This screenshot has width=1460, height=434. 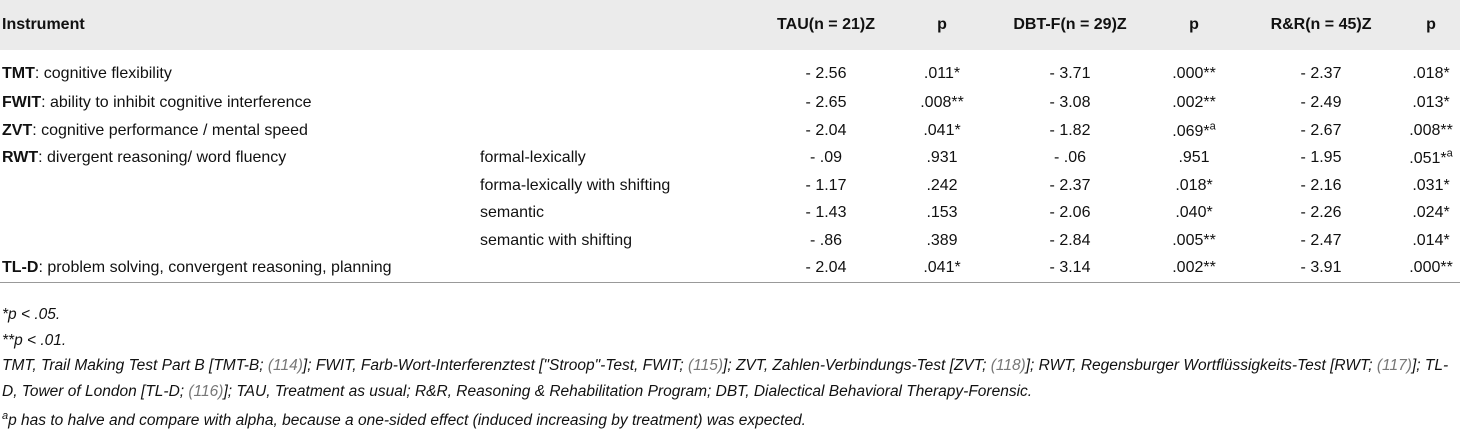 I want to click on p-value-cell: .041*, so click(x=942, y=131).